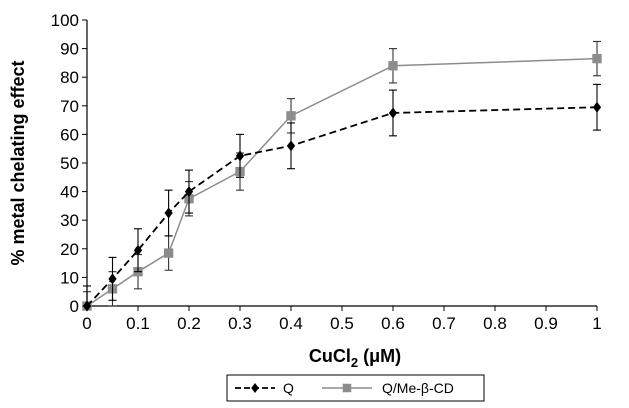  I want to click on y-tick-label: 0, so click(74, 306).